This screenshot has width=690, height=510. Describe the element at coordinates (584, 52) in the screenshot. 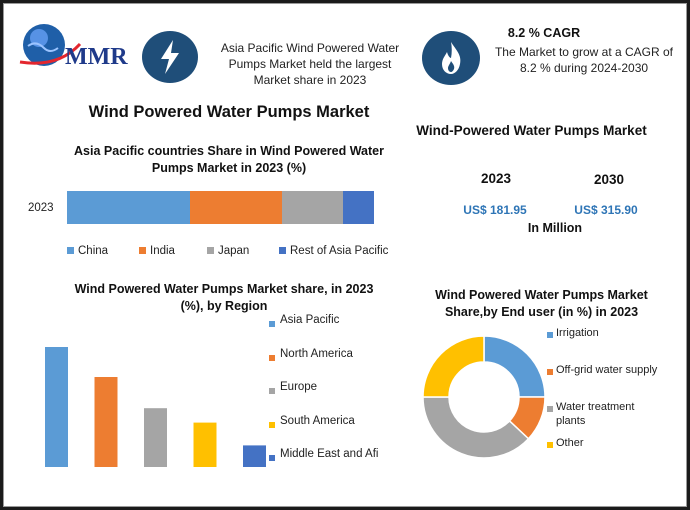

I see `cagr-line-1: The Market to grow at a CAGR of` at that location.